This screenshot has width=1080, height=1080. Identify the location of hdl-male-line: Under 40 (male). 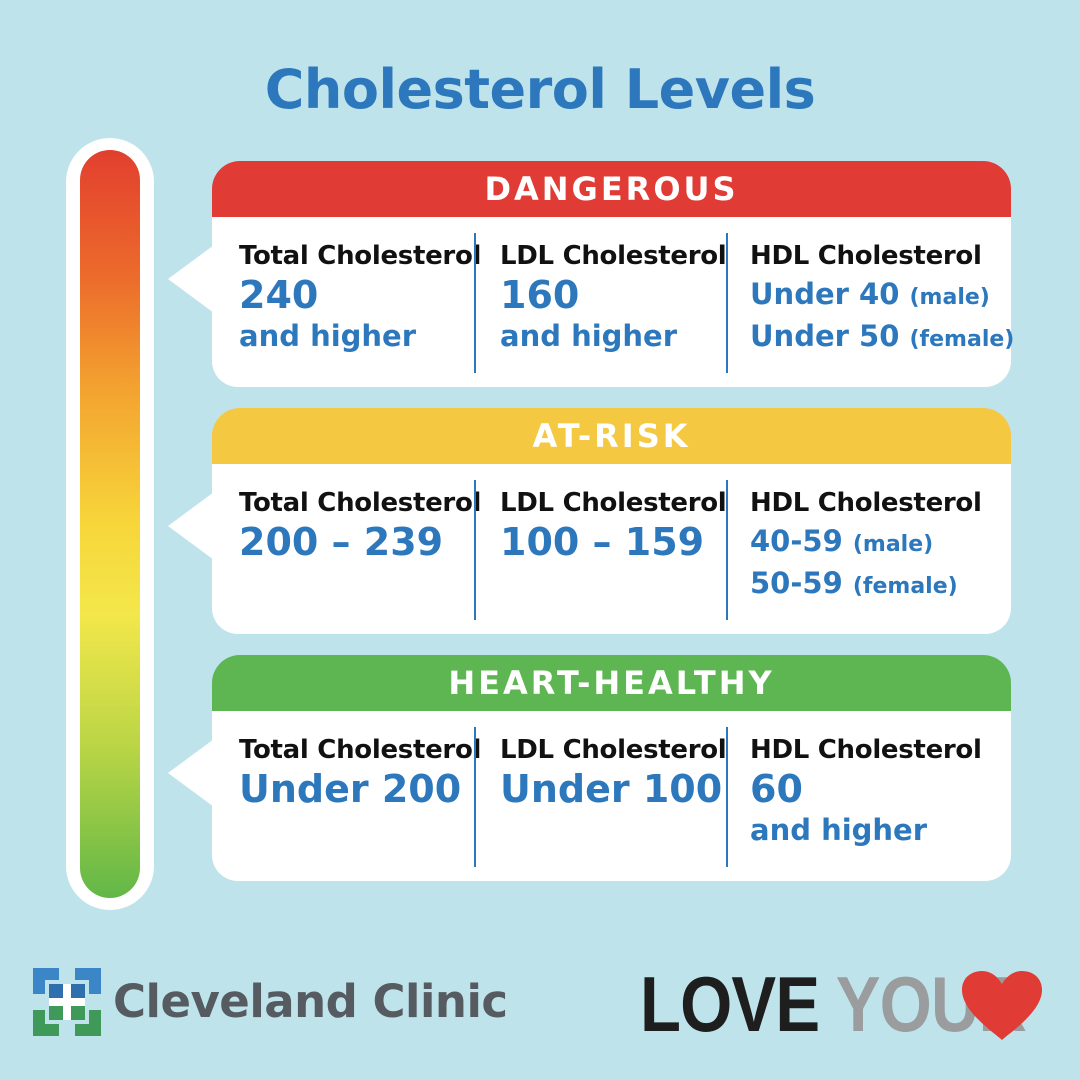
(882, 296).